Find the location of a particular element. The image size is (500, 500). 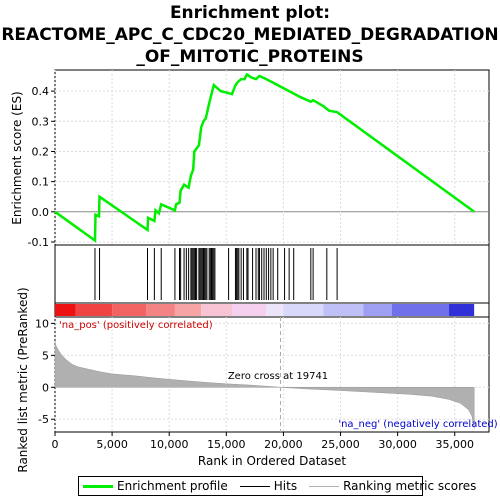

chart-title-line-3: _OF_MITOTIC_PROTEINS is located at coordinates (250, 57).